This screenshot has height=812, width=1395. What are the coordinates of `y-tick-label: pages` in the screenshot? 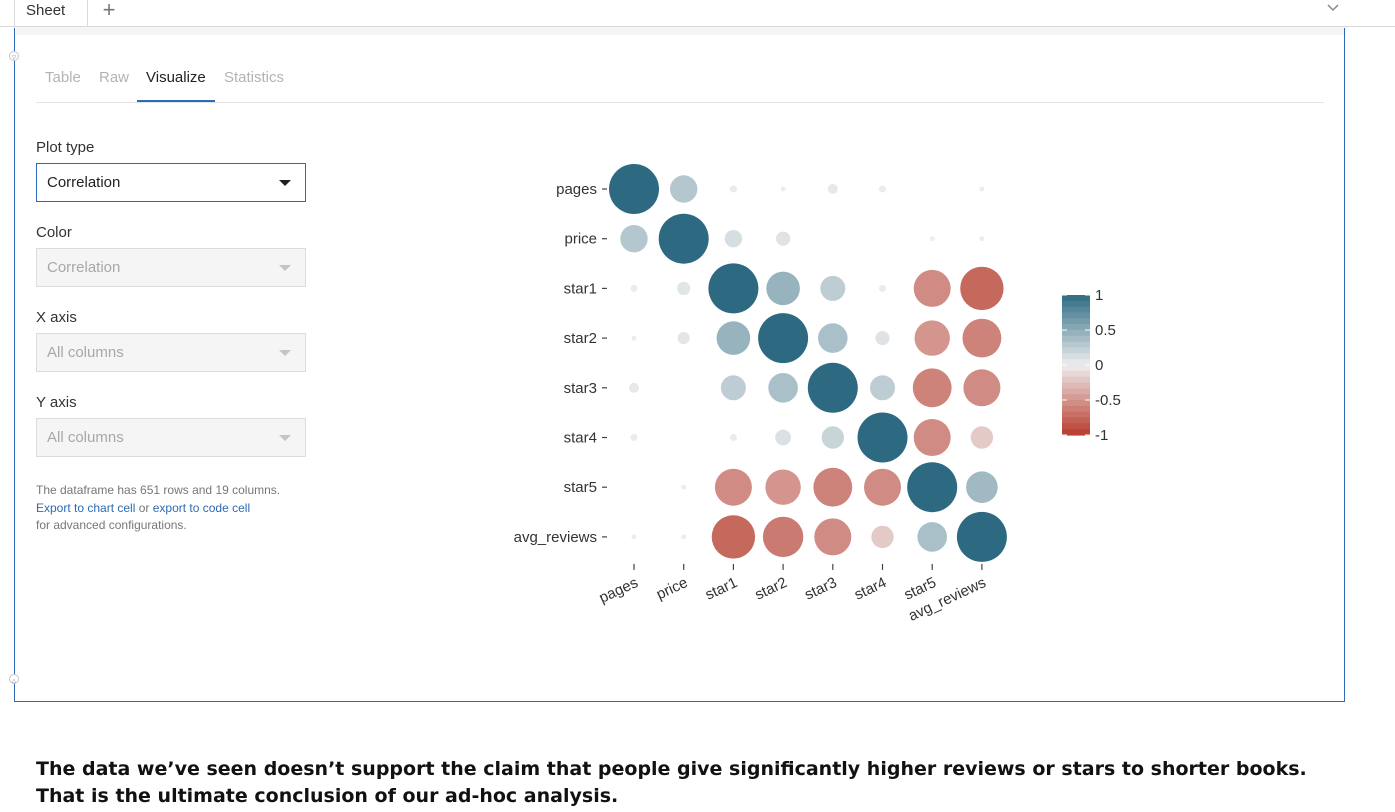 It's located at (576, 189).